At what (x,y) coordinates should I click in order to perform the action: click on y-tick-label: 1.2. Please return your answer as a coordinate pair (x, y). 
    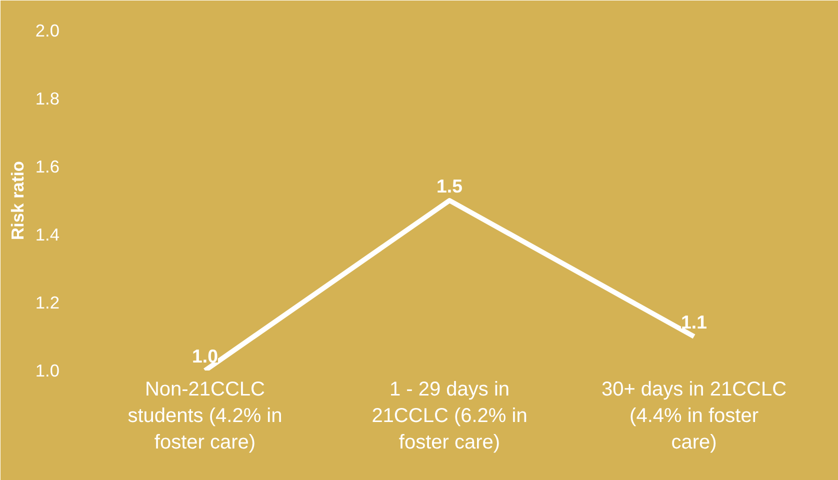
    Looking at the image, I should click on (47, 302).